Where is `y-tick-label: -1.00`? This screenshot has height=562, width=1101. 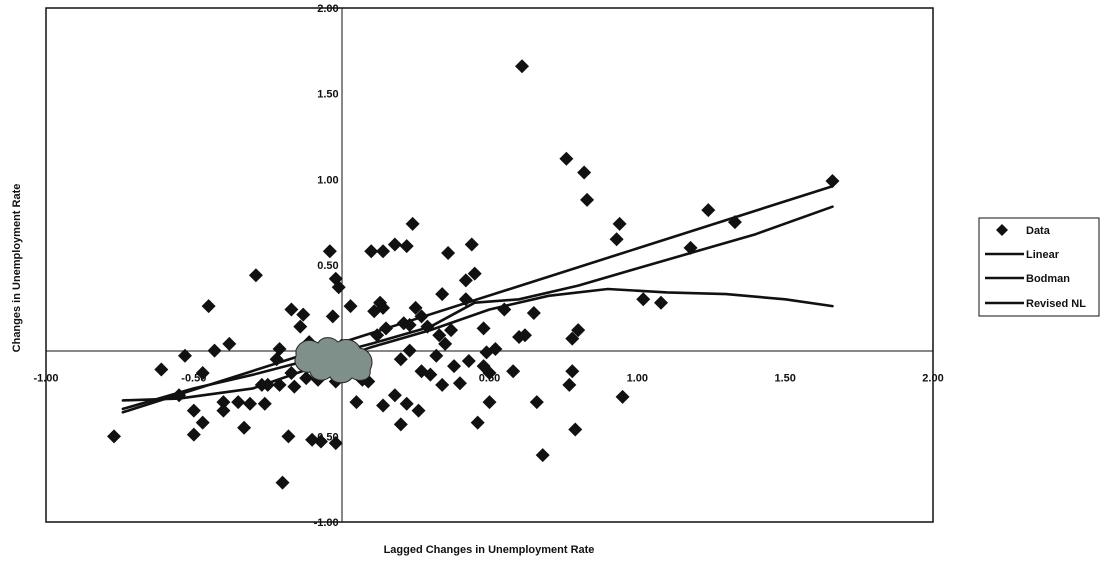 y-tick-label: -1.00 is located at coordinates (326, 523).